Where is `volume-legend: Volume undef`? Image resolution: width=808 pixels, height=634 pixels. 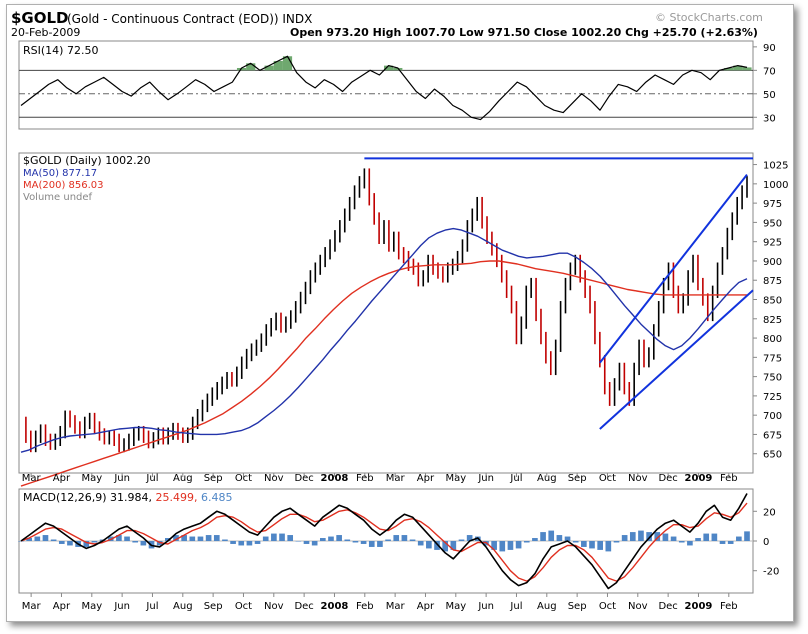 volume-legend: Volume undef is located at coordinates (58, 197).